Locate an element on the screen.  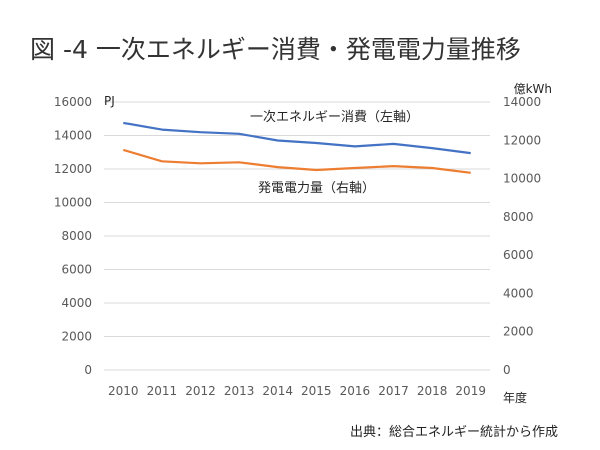
y-left-tick-label: 10000 is located at coordinates (73, 203).